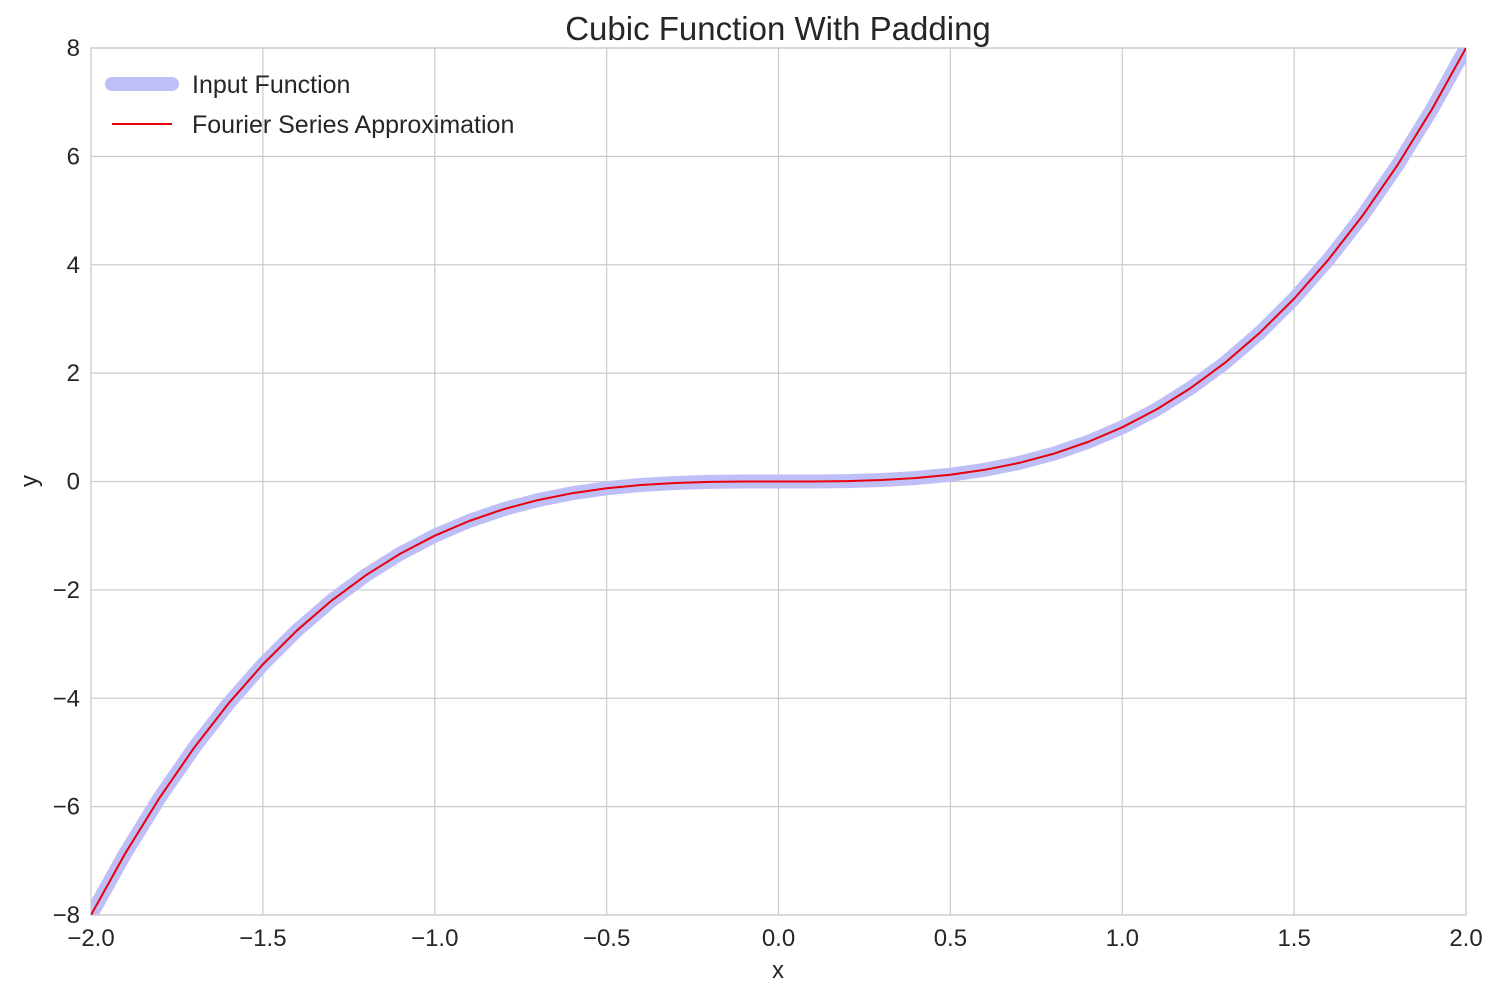 The height and width of the screenshot is (1000, 1500). Describe the element at coordinates (1465, 938) in the screenshot. I see `x-tick-label: 2.0` at that location.